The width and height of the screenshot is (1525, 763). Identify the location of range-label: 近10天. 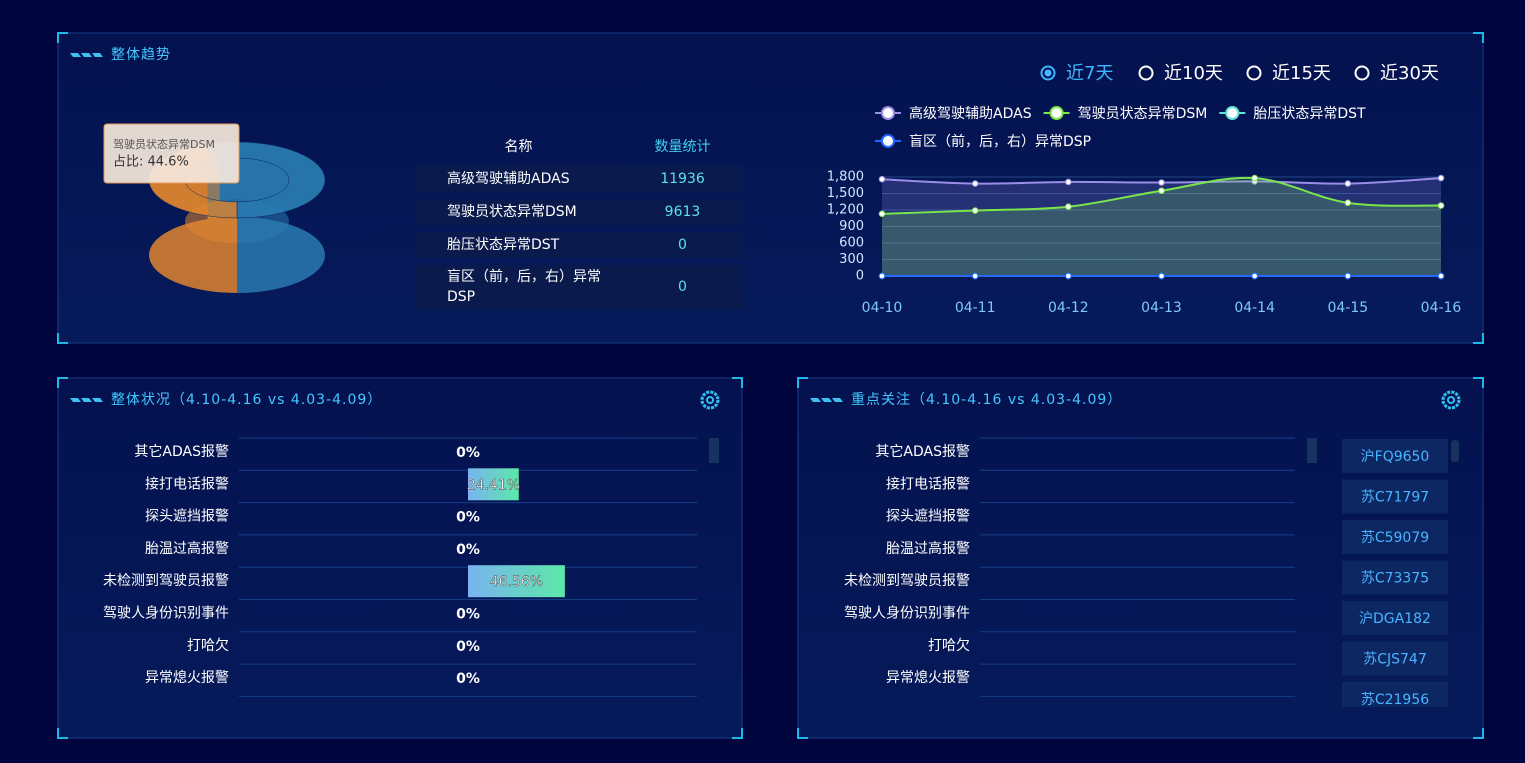
(1193, 73).